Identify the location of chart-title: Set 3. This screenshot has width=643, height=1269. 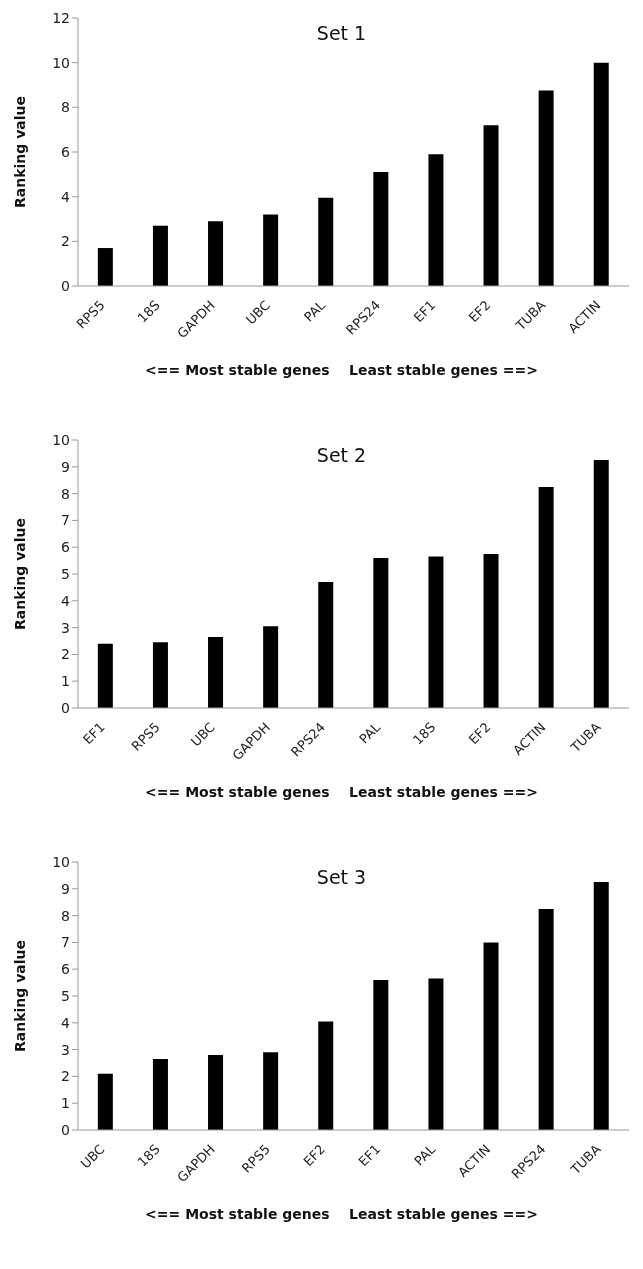
(341, 877).